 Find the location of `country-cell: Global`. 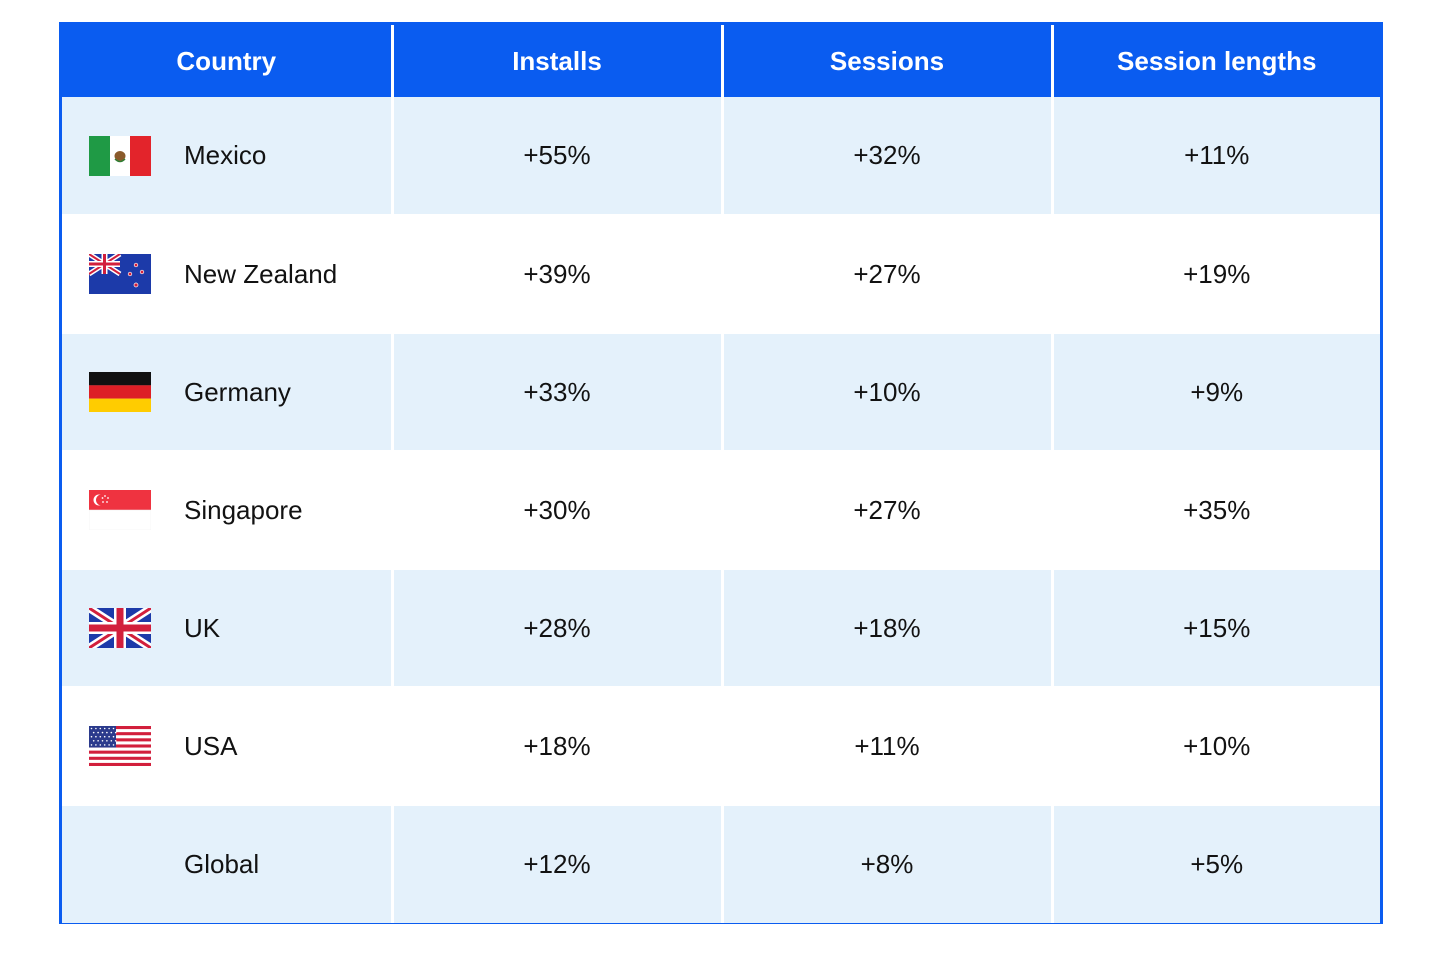

country-cell: Global is located at coordinates (227, 863).